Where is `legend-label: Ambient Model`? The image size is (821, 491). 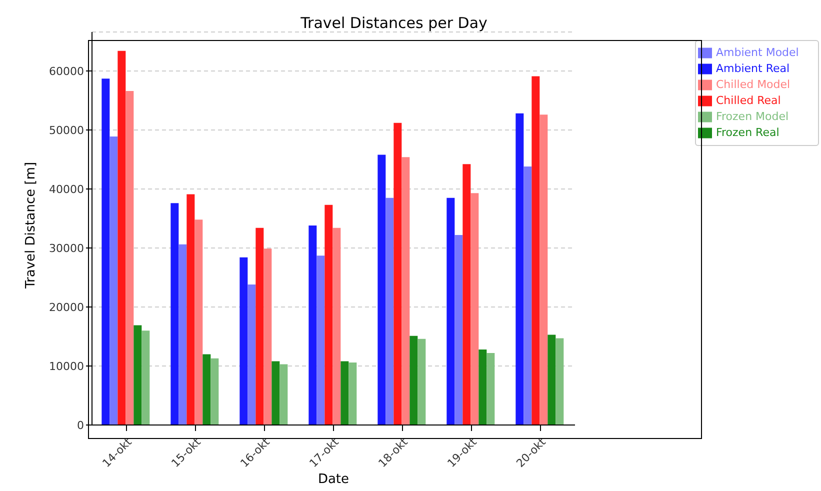 legend-label: Ambient Model is located at coordinates (757, 52).